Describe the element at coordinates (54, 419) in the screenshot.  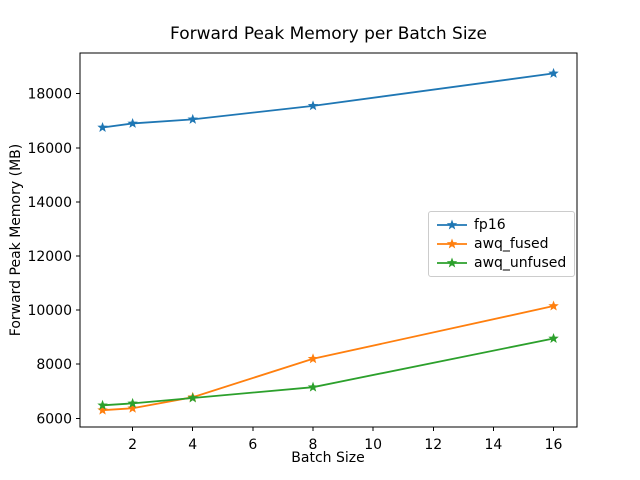
I see `y-tick-label: 6000` at that location.